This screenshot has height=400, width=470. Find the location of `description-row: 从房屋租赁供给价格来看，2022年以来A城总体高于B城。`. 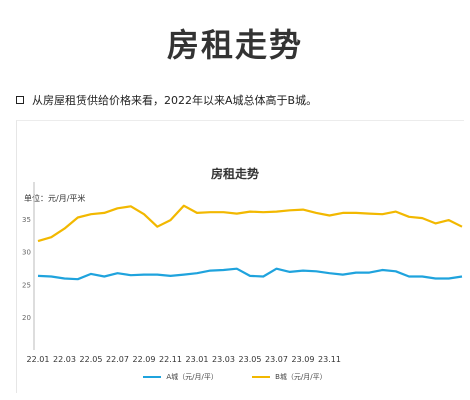

description-row: 从房屋租赁供给价格来看，2022年以来A城总体高于B城。 is located at coordinates (166, 100).